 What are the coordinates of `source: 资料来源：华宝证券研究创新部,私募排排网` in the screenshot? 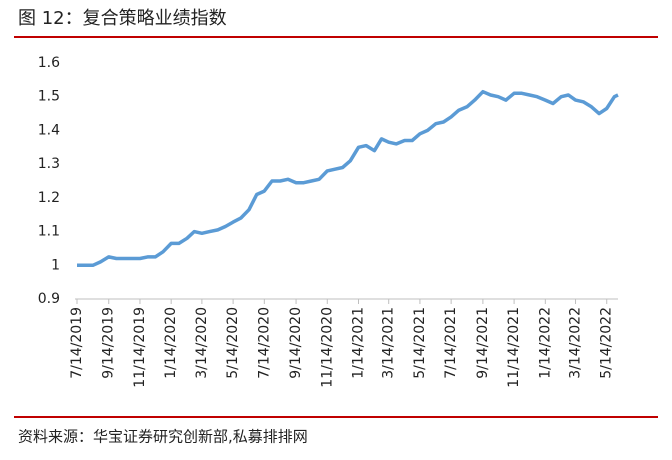 It's located at (163, 437).